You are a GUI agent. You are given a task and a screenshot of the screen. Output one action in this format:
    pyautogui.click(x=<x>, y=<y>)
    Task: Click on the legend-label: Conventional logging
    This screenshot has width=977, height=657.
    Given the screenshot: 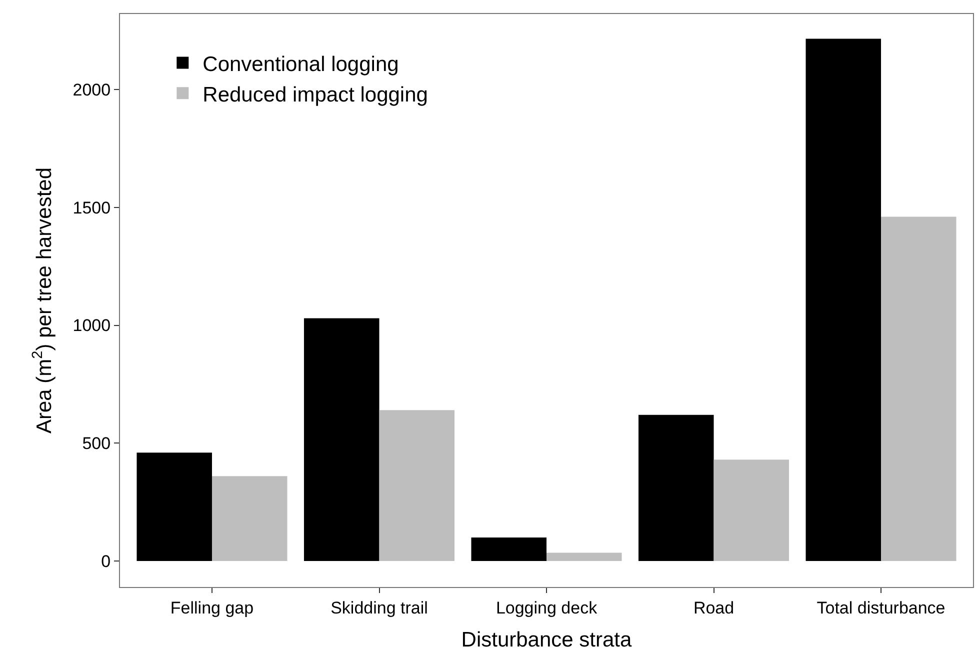 What is the action you would take?
    pyautogui.click(x=300, y=64)
    